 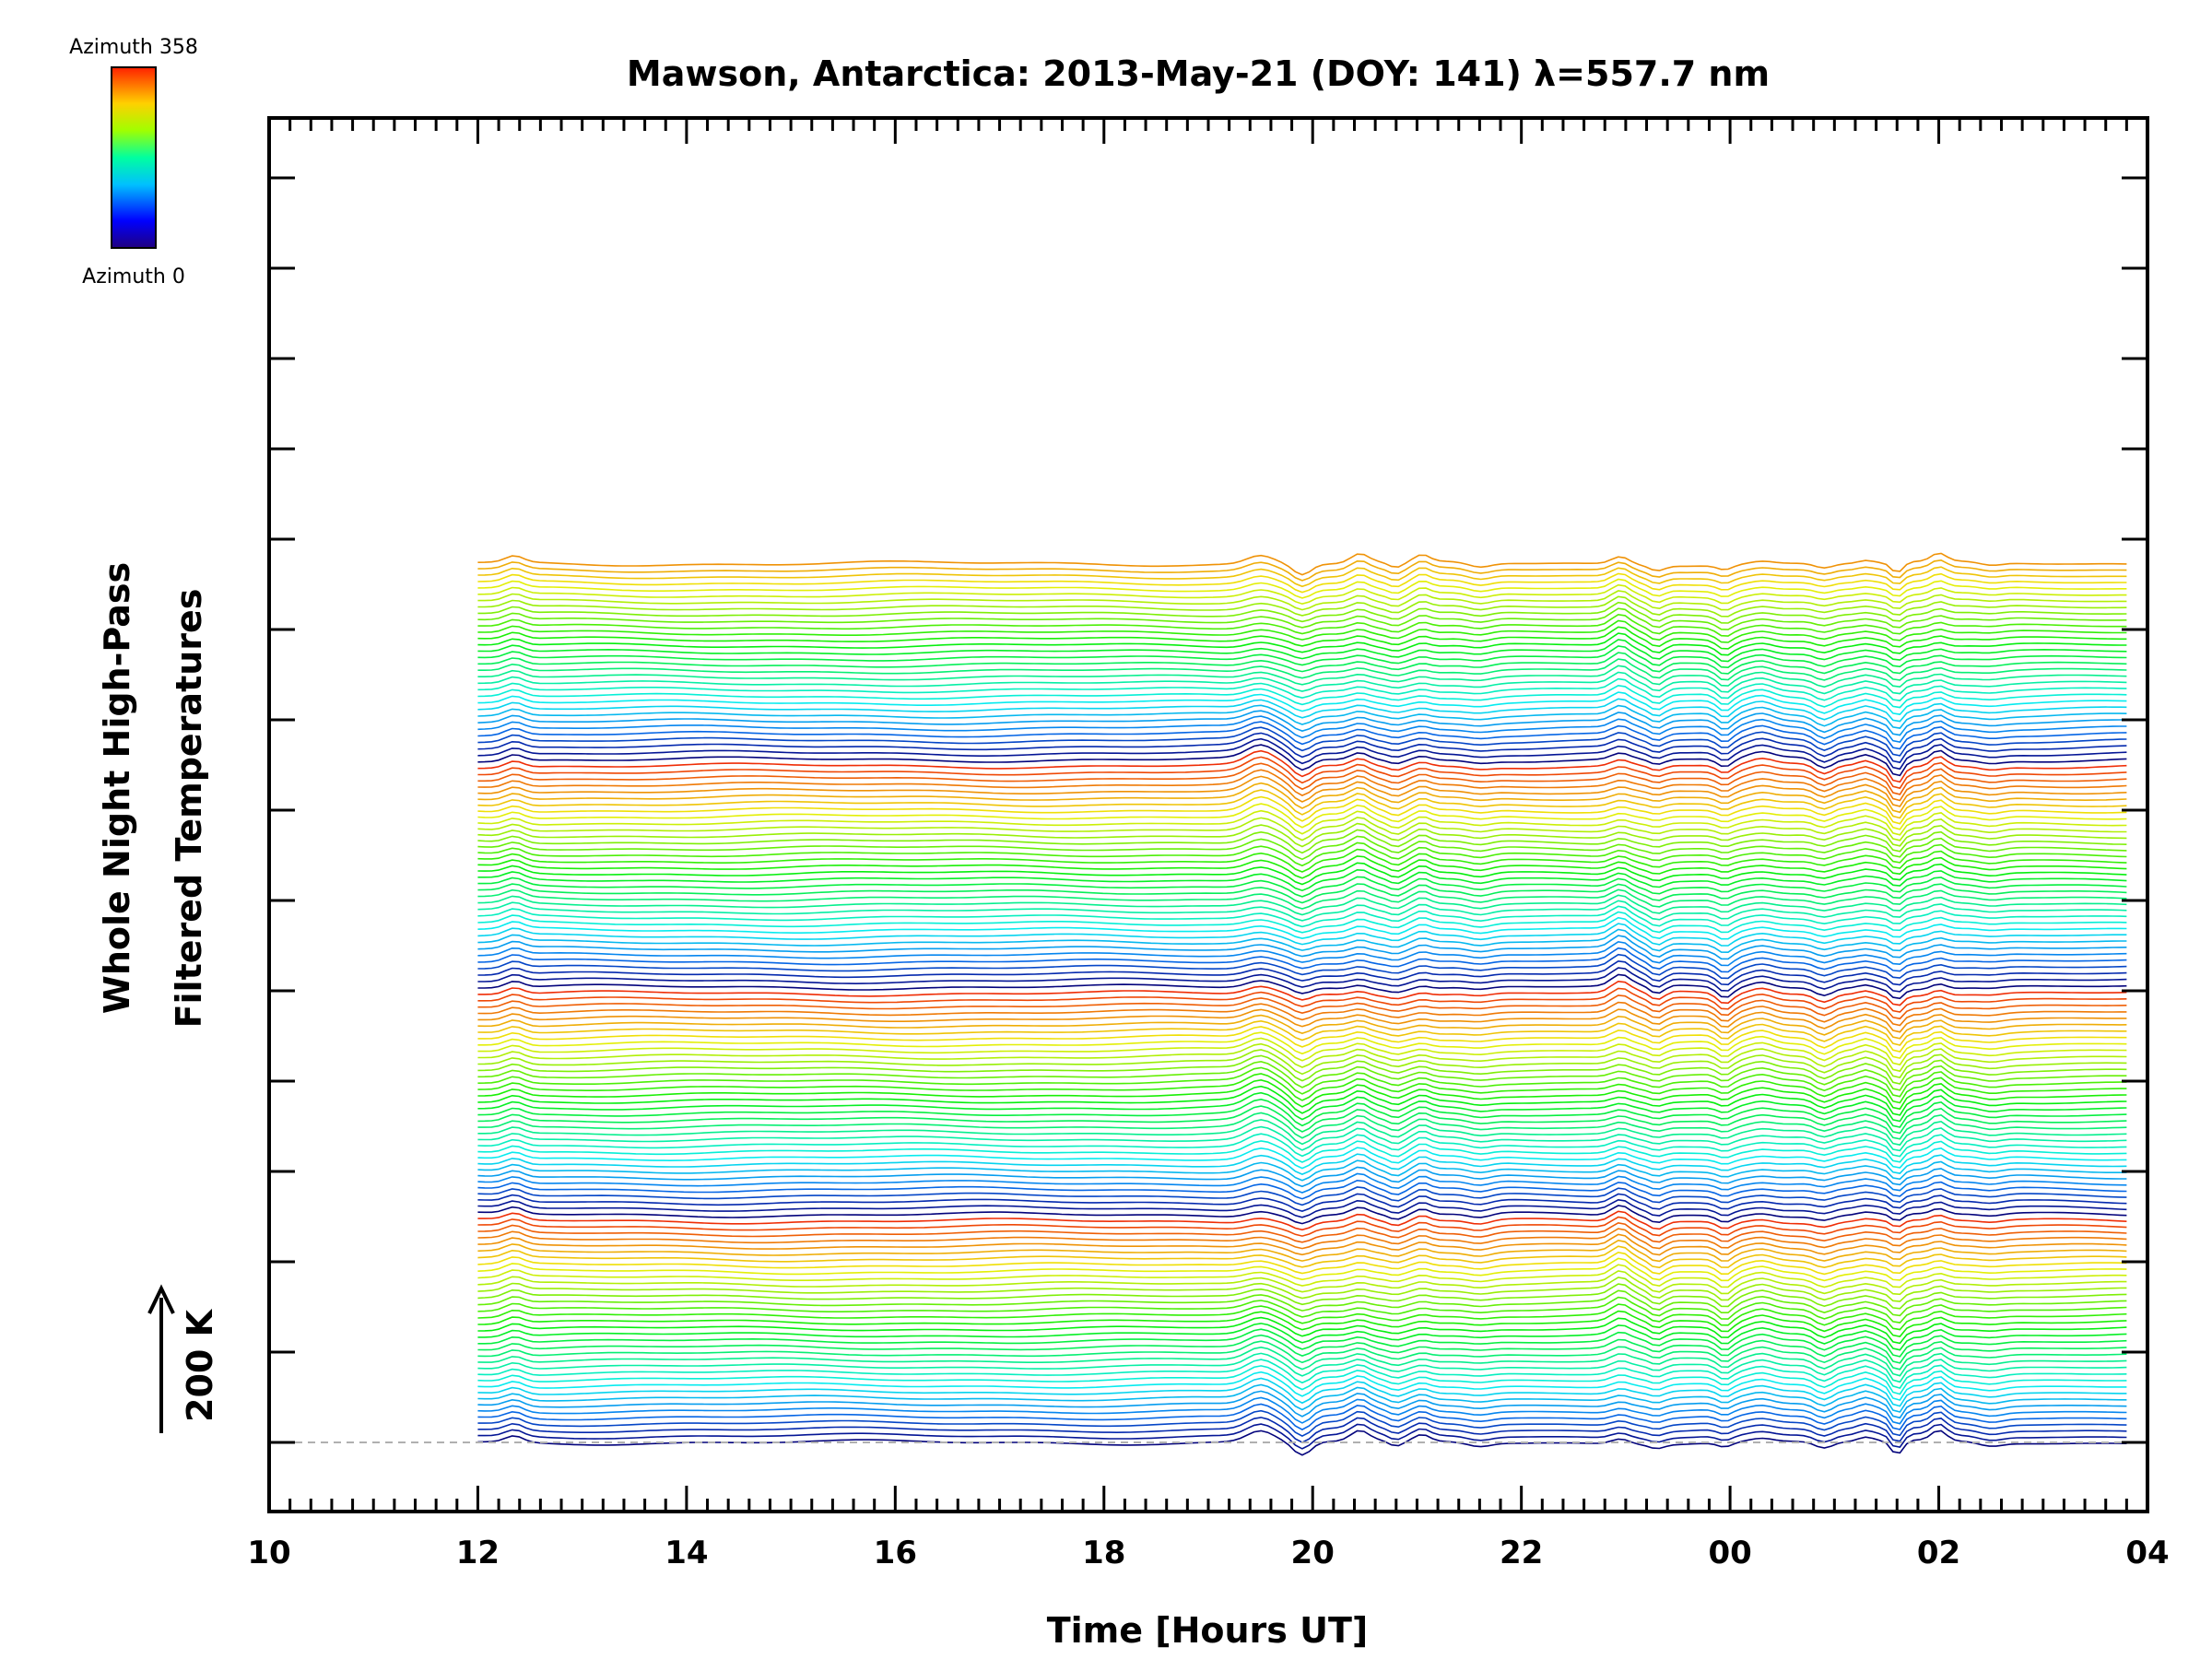 I want to click on x-tick-label: 16, so click(x=895, y=1553).